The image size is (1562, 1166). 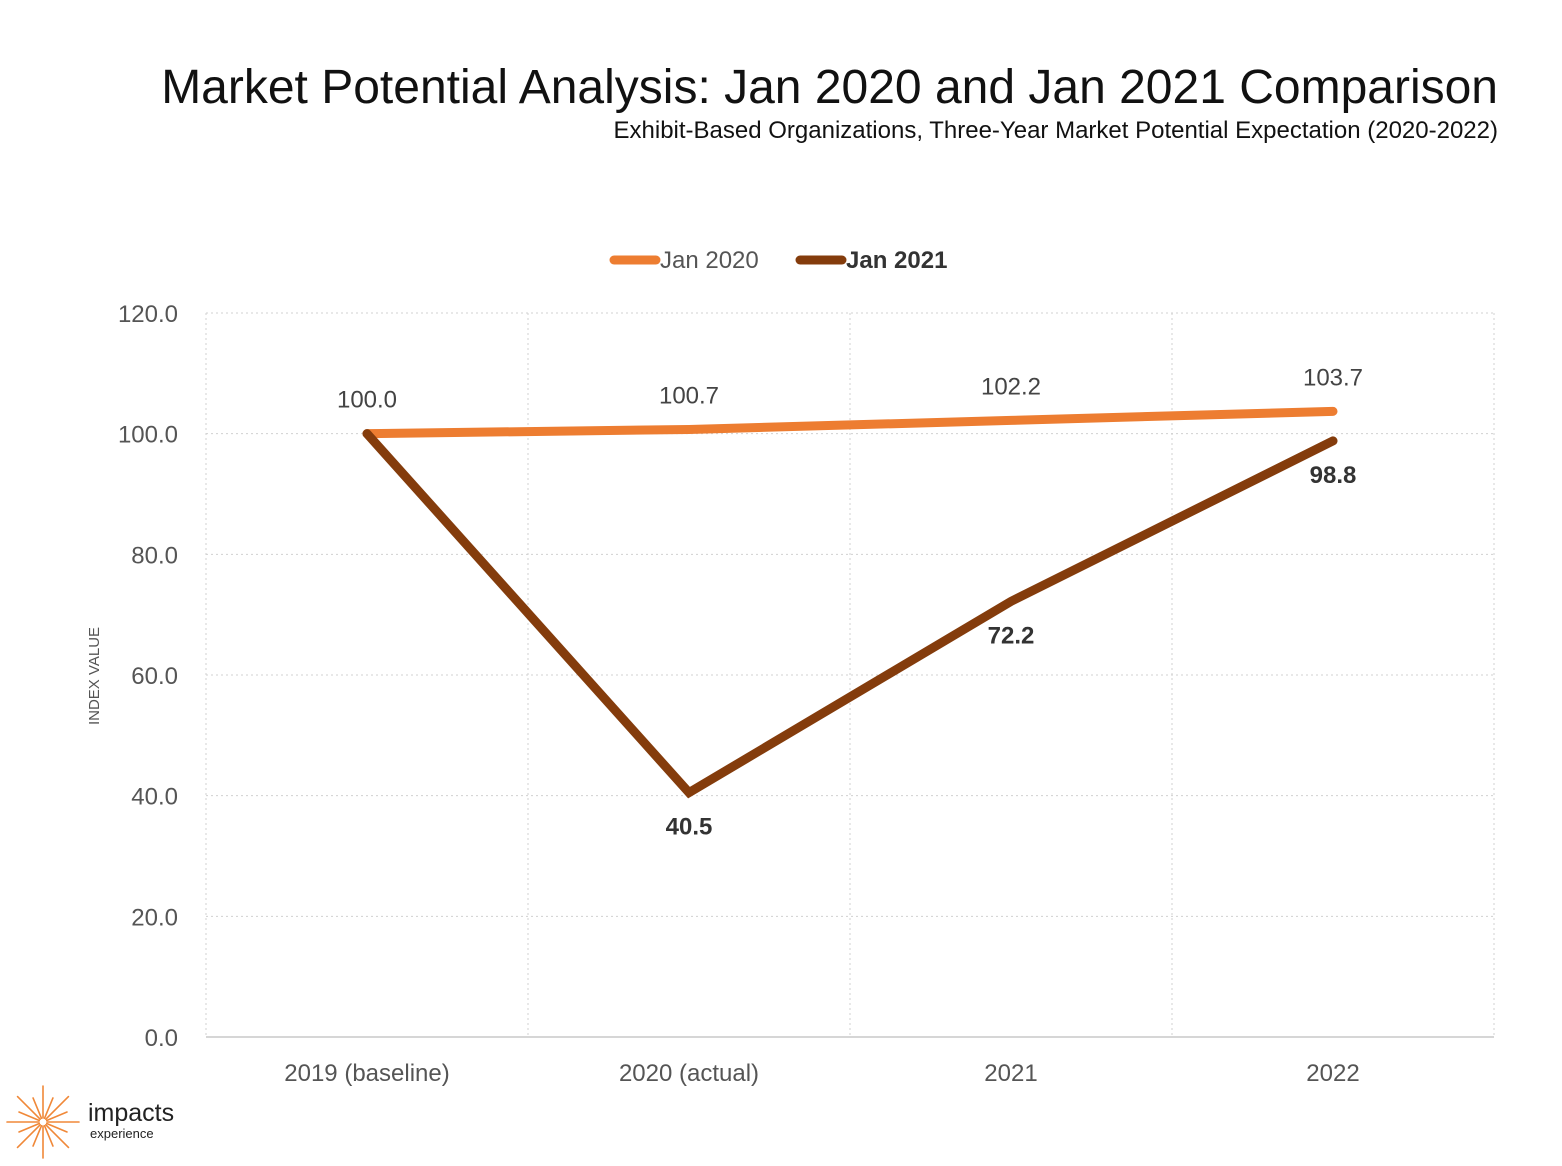 What do you see at coordinates (1332, 1073) in the screenshot?
I see `x-tick-label: 2022` at bounding box center [1332, 1073].